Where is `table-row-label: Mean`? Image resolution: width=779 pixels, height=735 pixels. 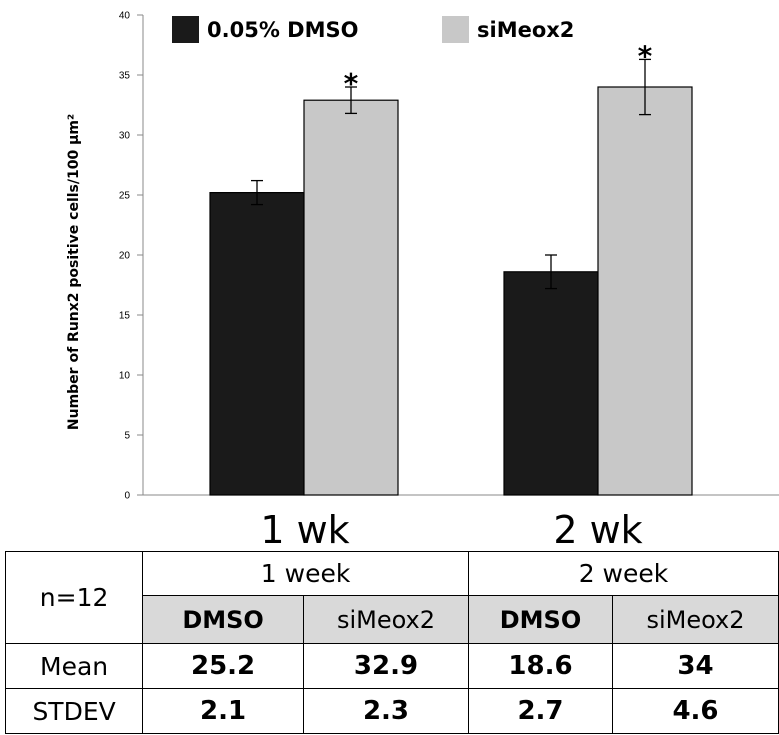 table-row-label: Mean is located at coordinates (74, 666).